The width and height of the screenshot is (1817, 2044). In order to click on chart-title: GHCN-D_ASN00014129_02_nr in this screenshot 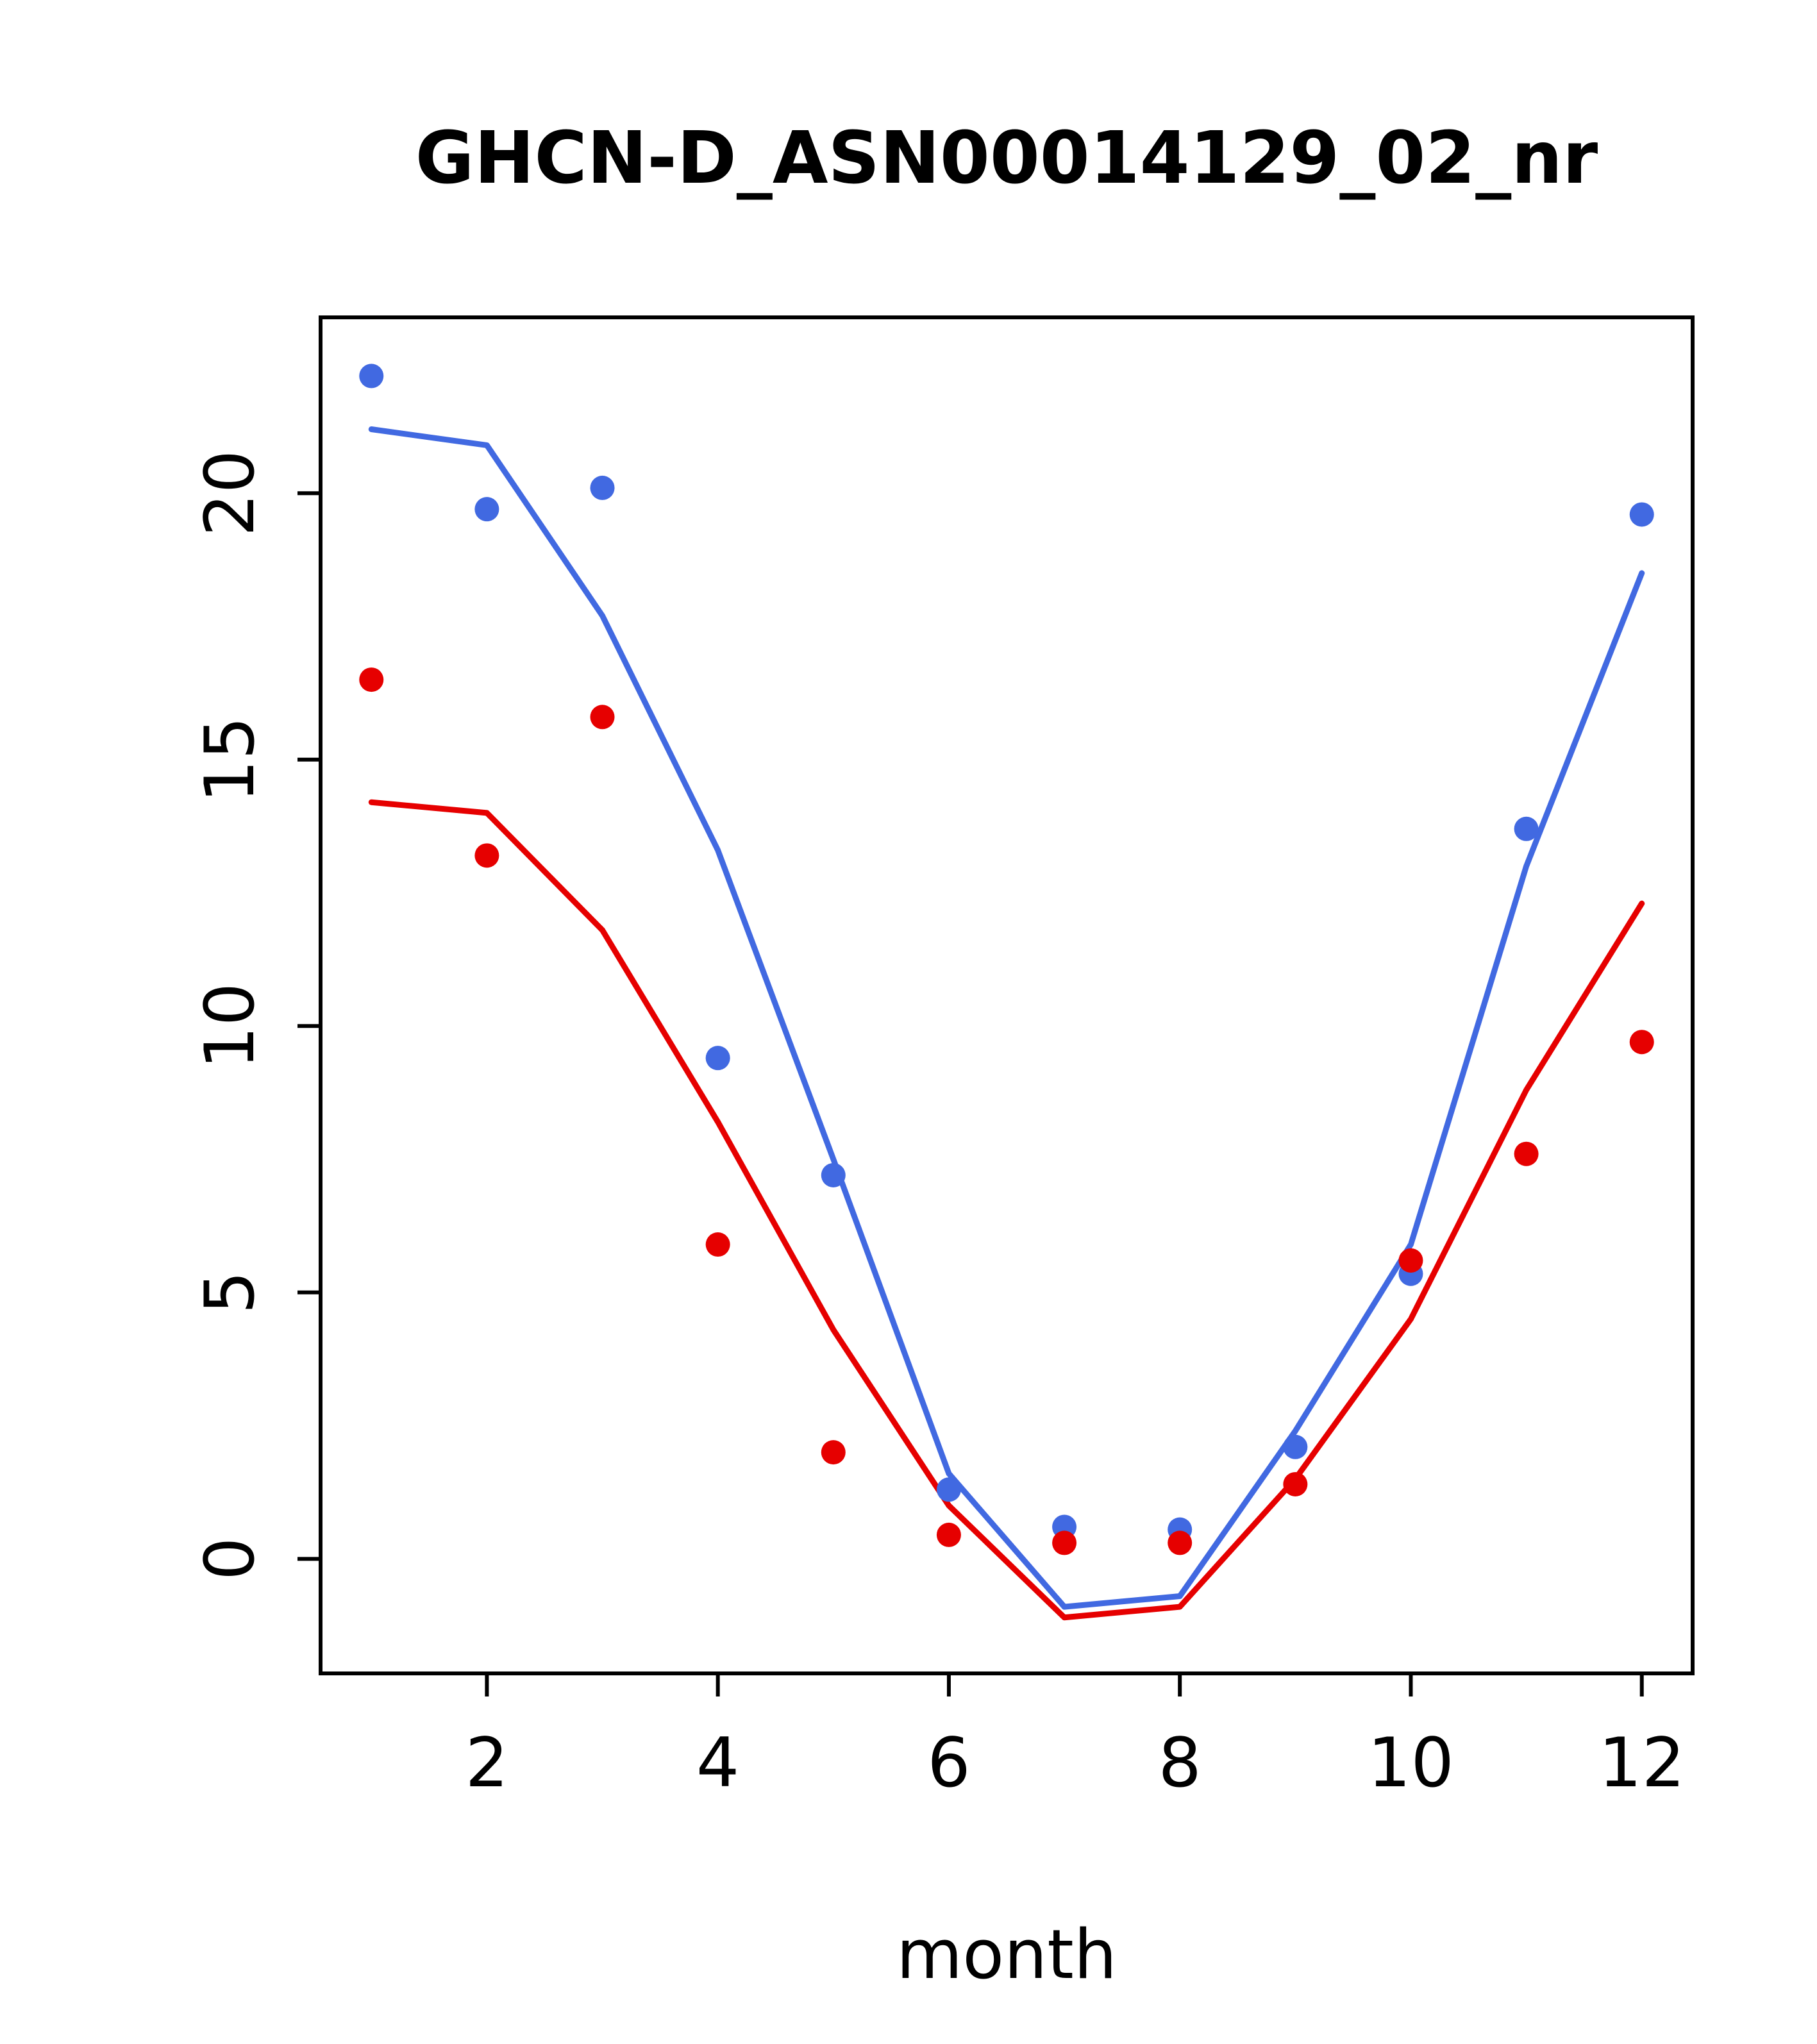, I will do `click(1007, 158)`.